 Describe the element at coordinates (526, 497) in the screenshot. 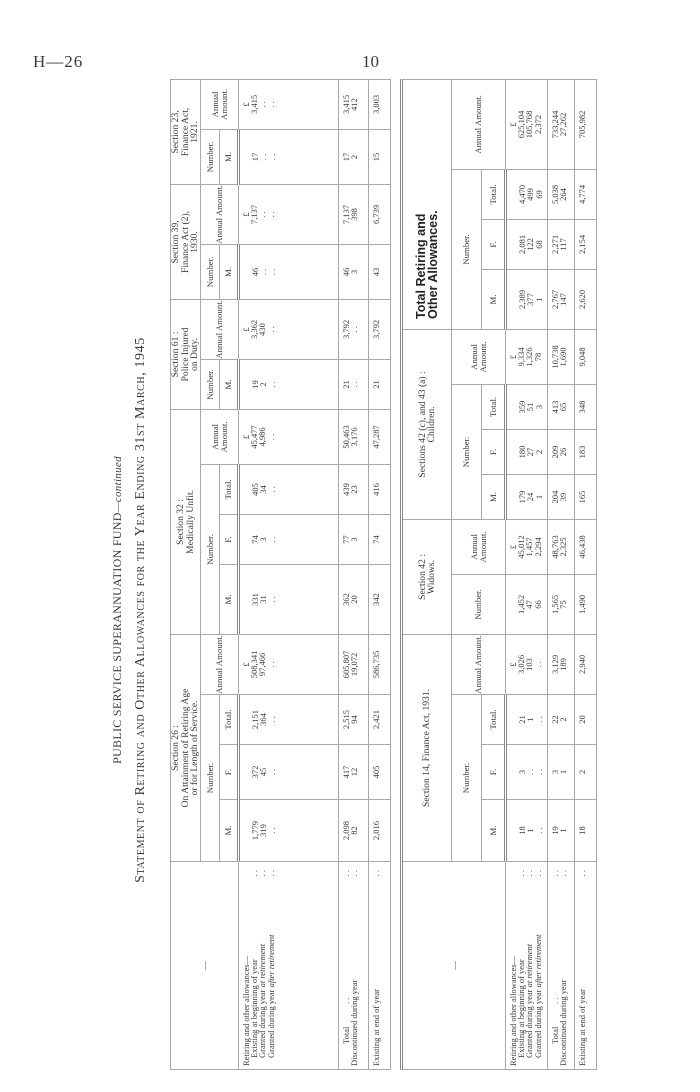

I see `value-cell: 179 24 1` at that location.